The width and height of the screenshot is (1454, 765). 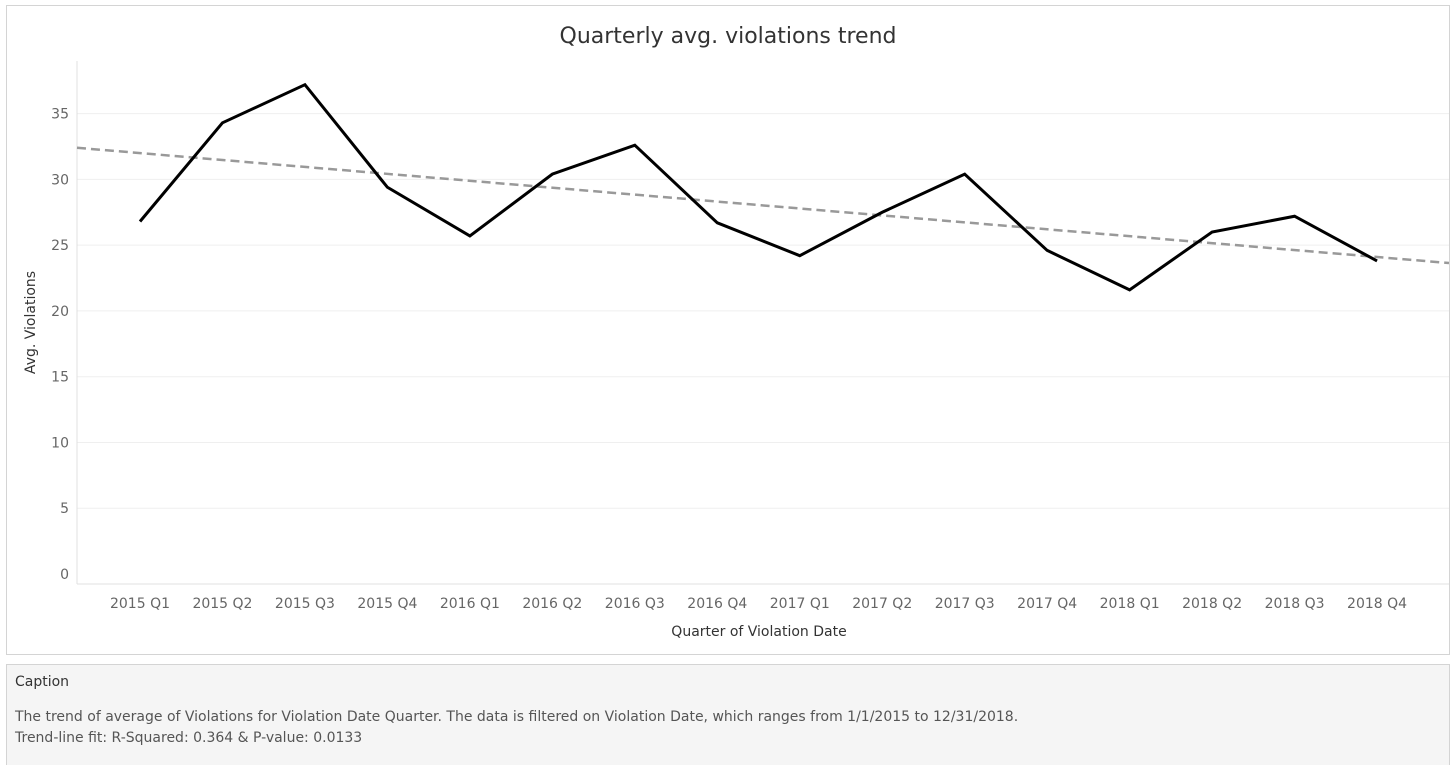 I want to click on x-tick-label: 2018 Q4, so click(x=1377, y=604).